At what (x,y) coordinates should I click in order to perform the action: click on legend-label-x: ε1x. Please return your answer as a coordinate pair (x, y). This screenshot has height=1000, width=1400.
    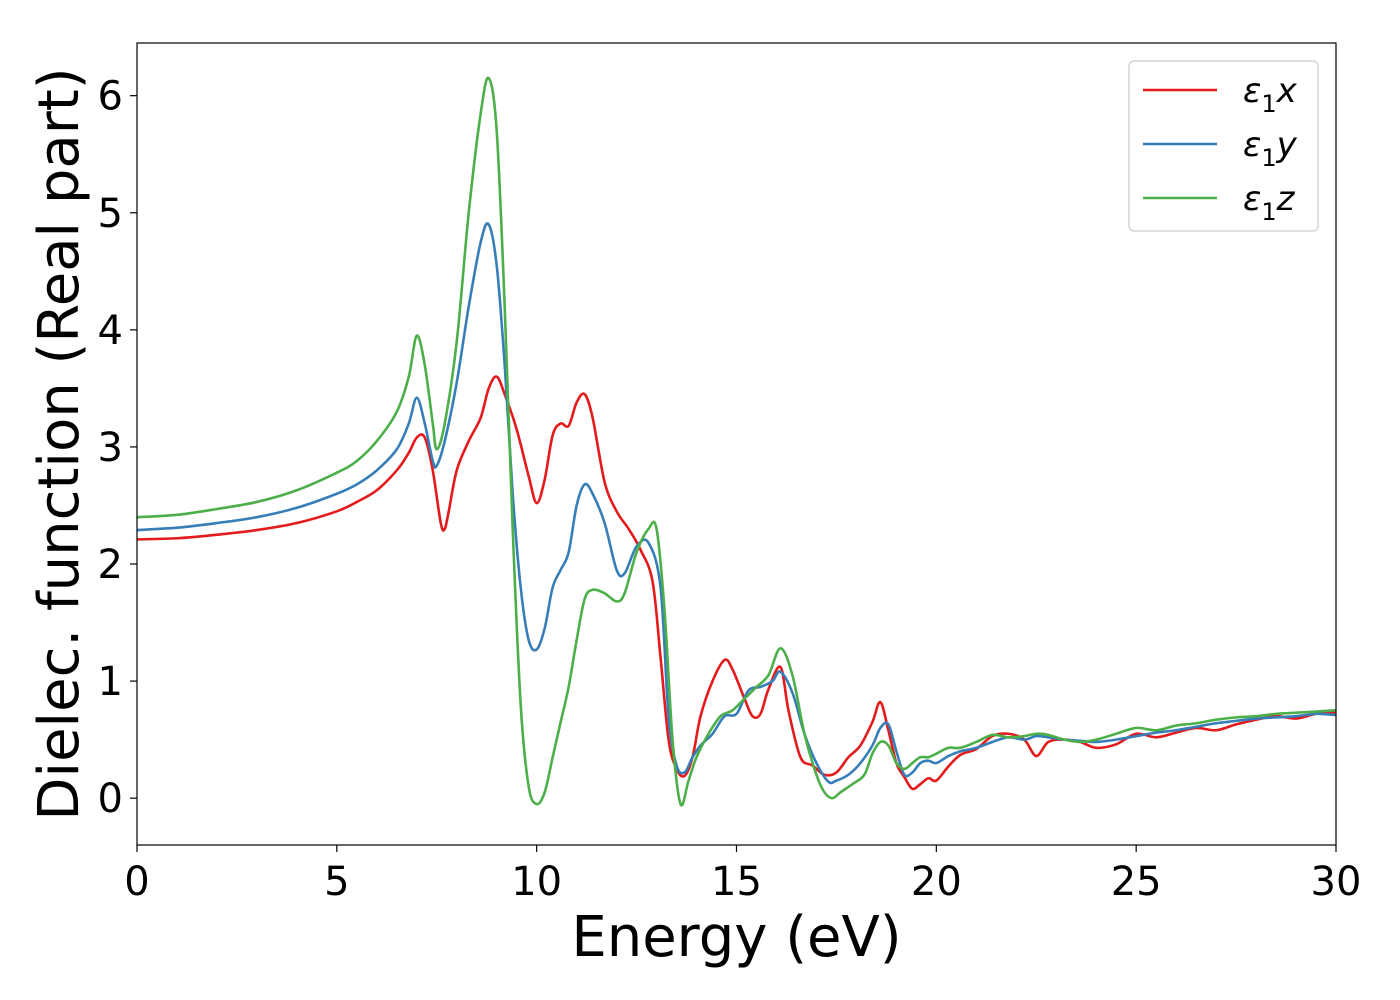
    Looking at the image, I should click on (1270, 94).